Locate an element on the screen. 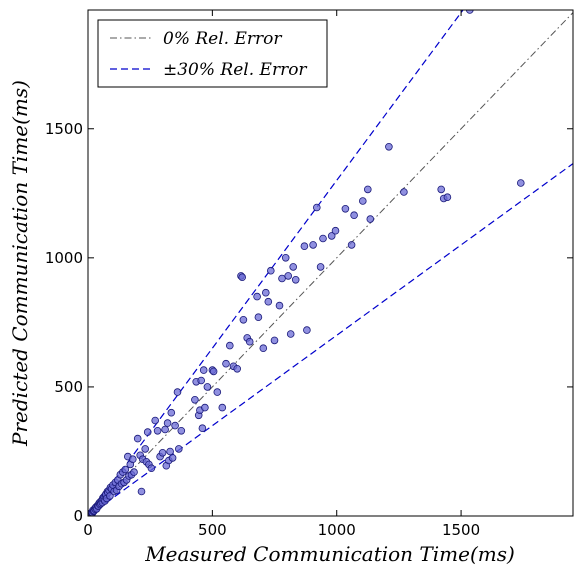  y-tick-label: 1000 is located at coordinates (64, 258).